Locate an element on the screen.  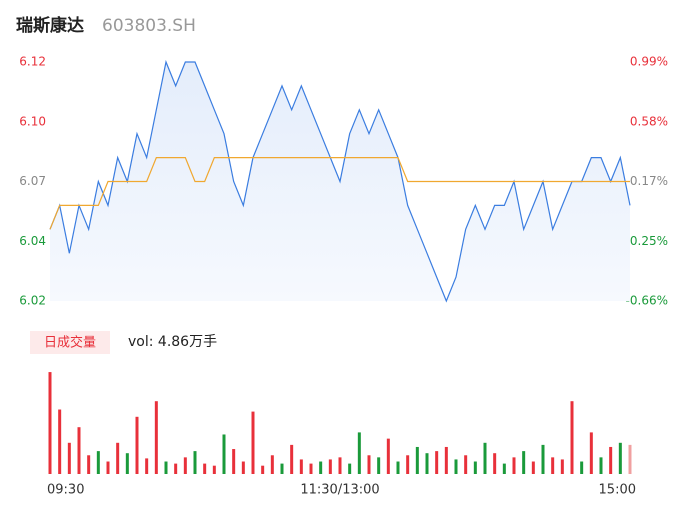
y-tick-label: 0.99% is located at coordinates (649, 62).